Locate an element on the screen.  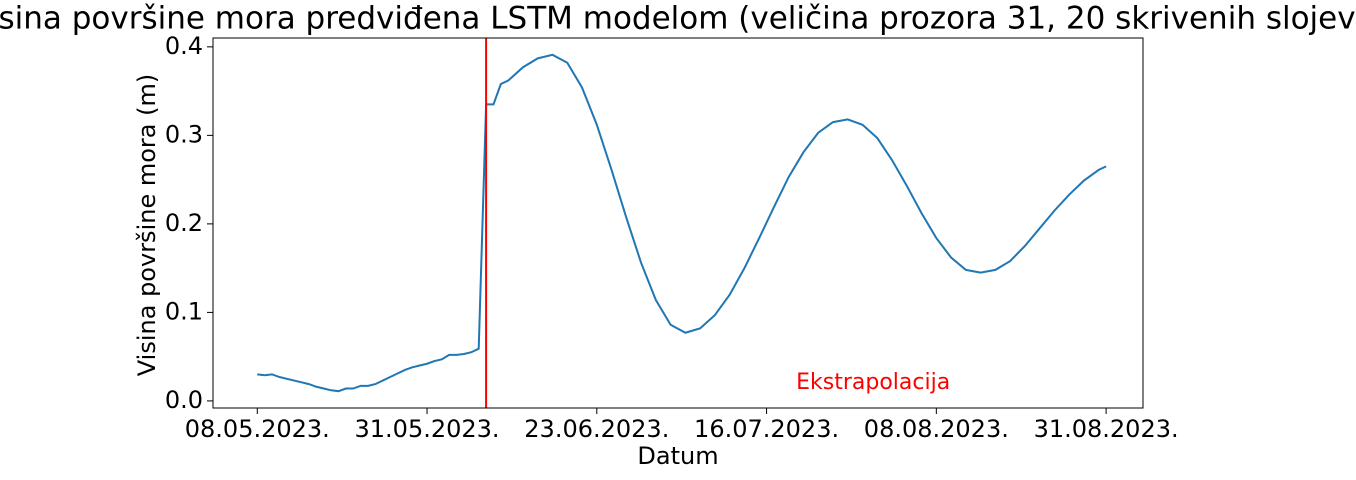
x-tick-label: 08.08.2023. is located at coordinates (936, 429).